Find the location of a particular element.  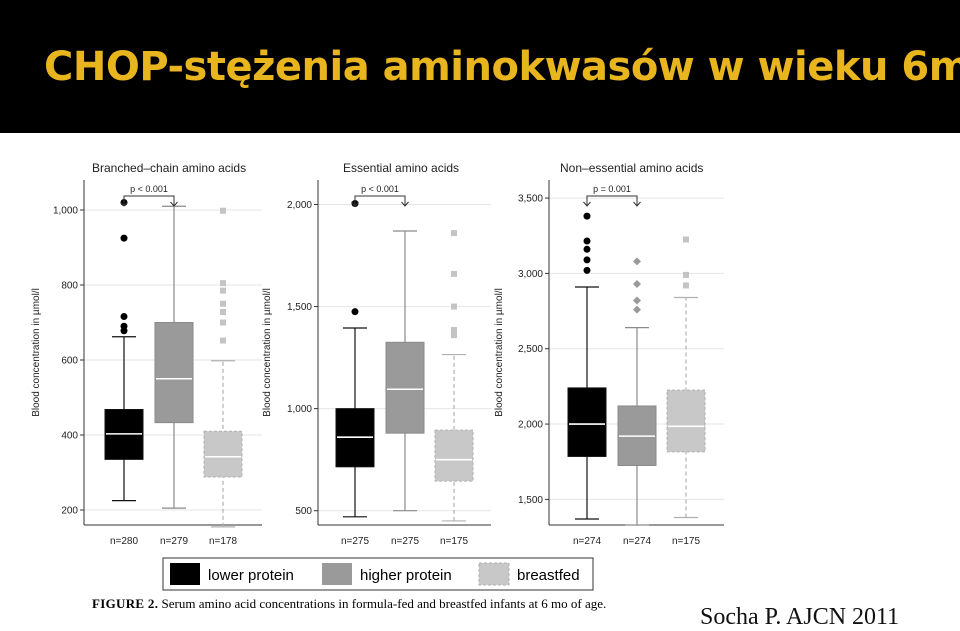

y-tick-label: 600 is located at coordinates (69, 361).